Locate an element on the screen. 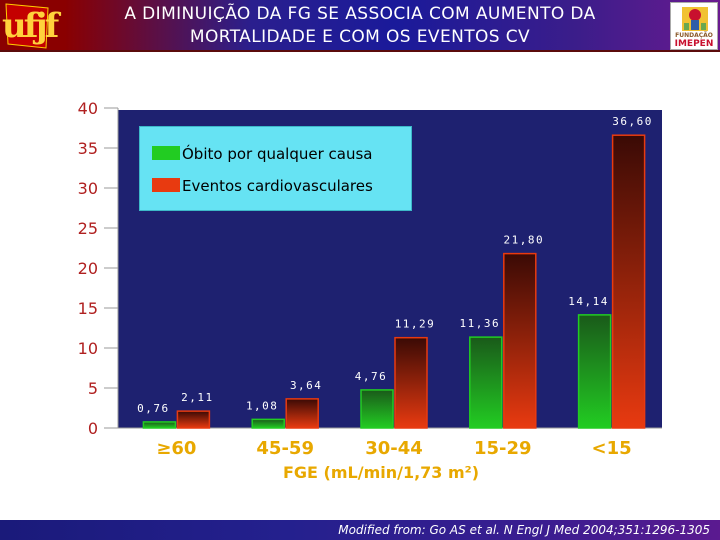  data-label-cv: 2,11 is located at coordinates (197, 397).